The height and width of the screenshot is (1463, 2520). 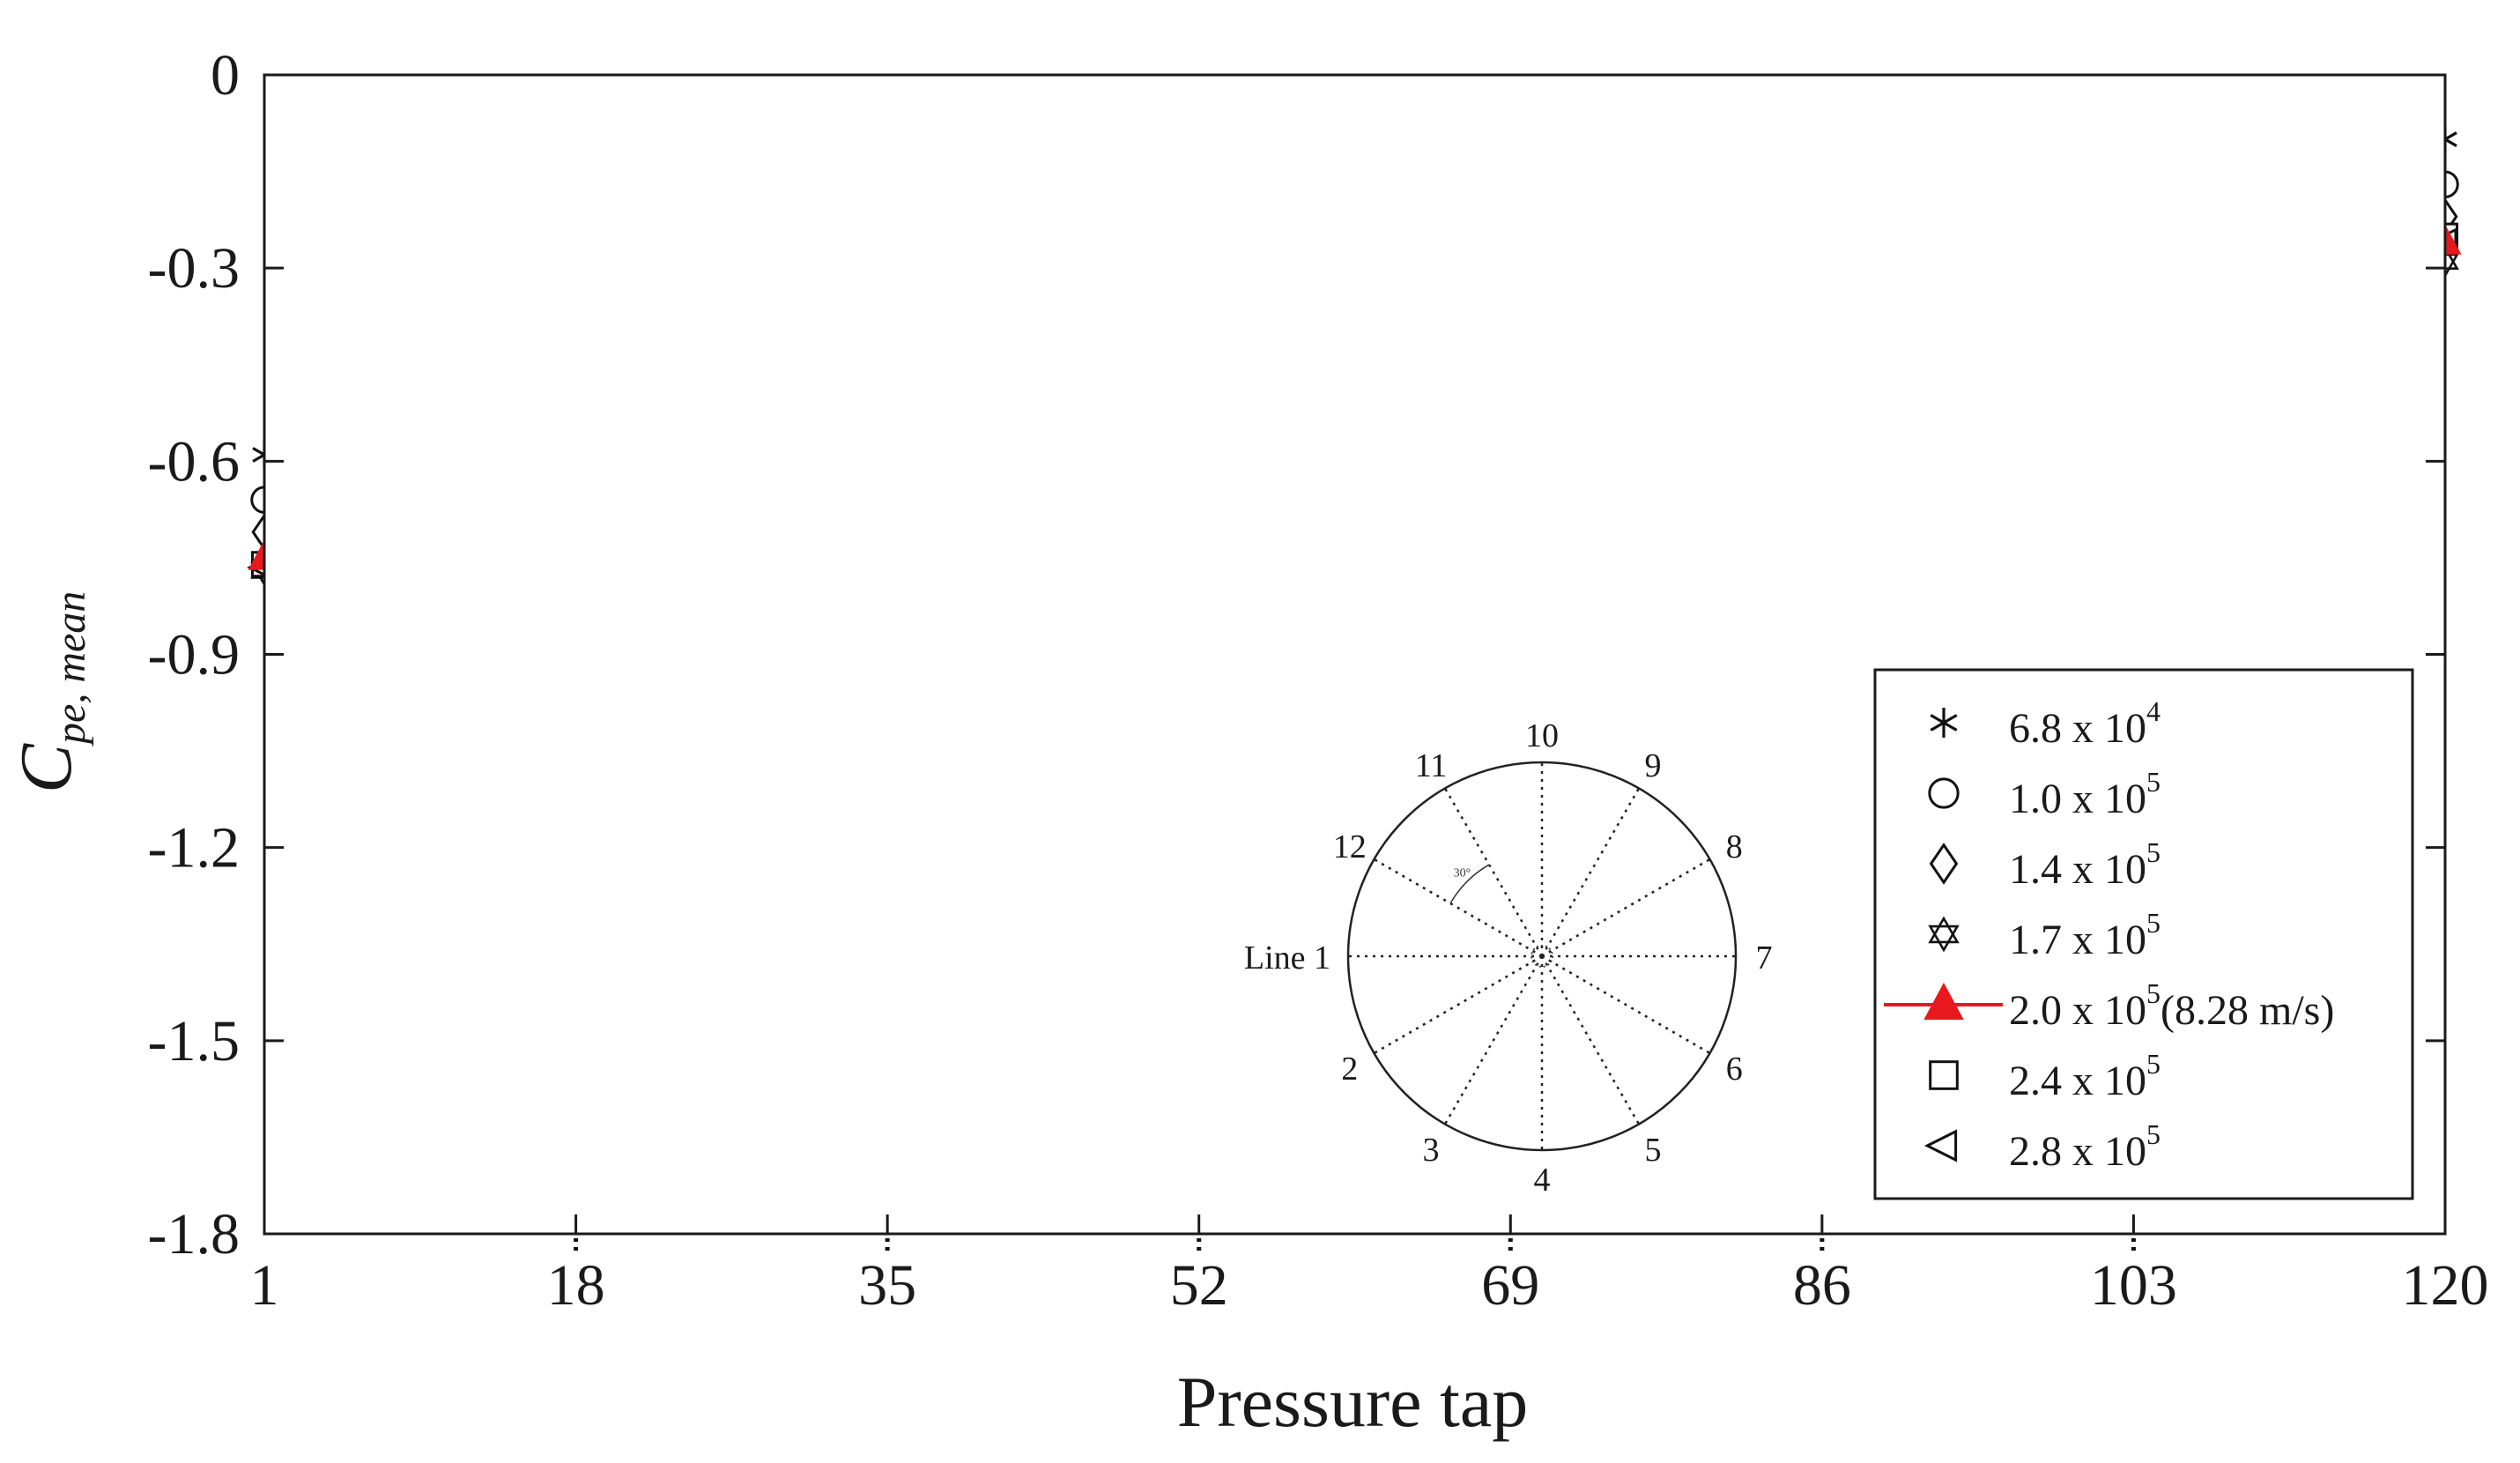 I want to click on inset-label: 3, so click(x=1431, y=1150).